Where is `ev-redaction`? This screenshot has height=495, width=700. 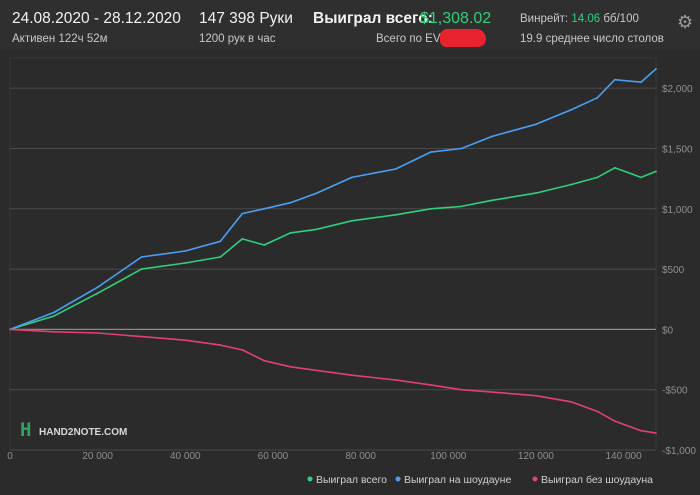
ev-redaction is located at coordinates (463, 38).